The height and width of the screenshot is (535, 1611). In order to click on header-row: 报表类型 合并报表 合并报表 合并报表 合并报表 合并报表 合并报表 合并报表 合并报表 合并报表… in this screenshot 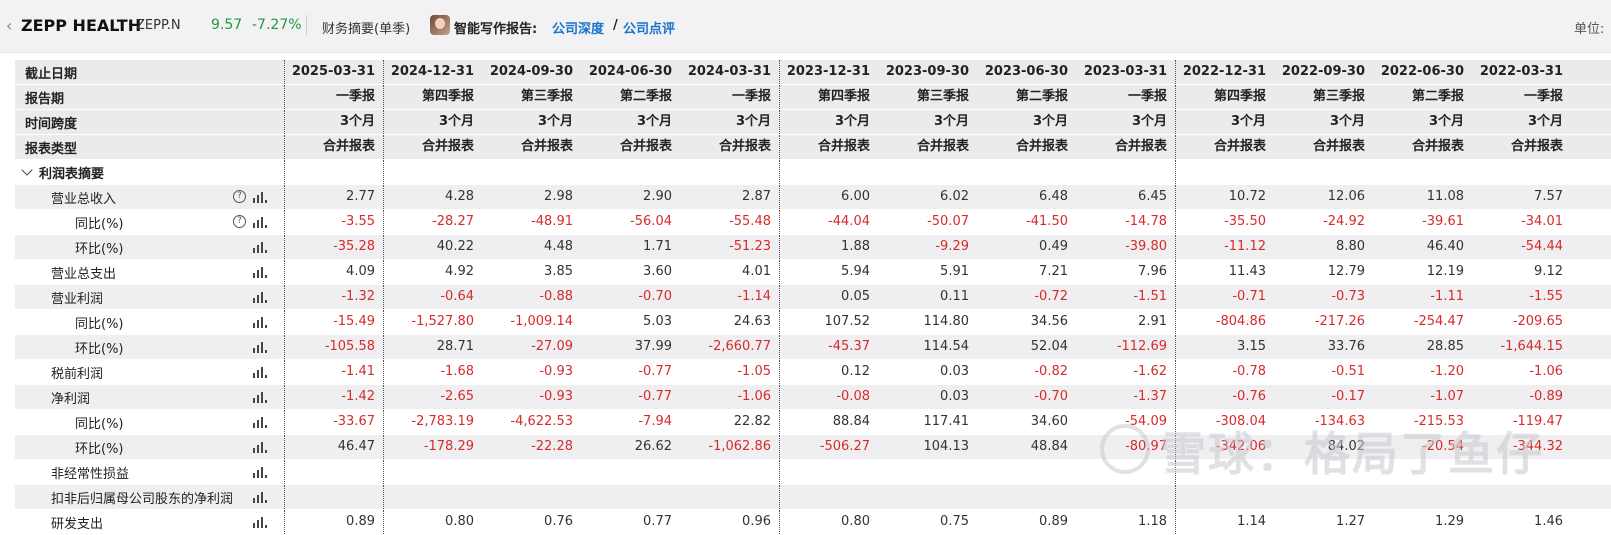, I will do `click(813, 147)`.